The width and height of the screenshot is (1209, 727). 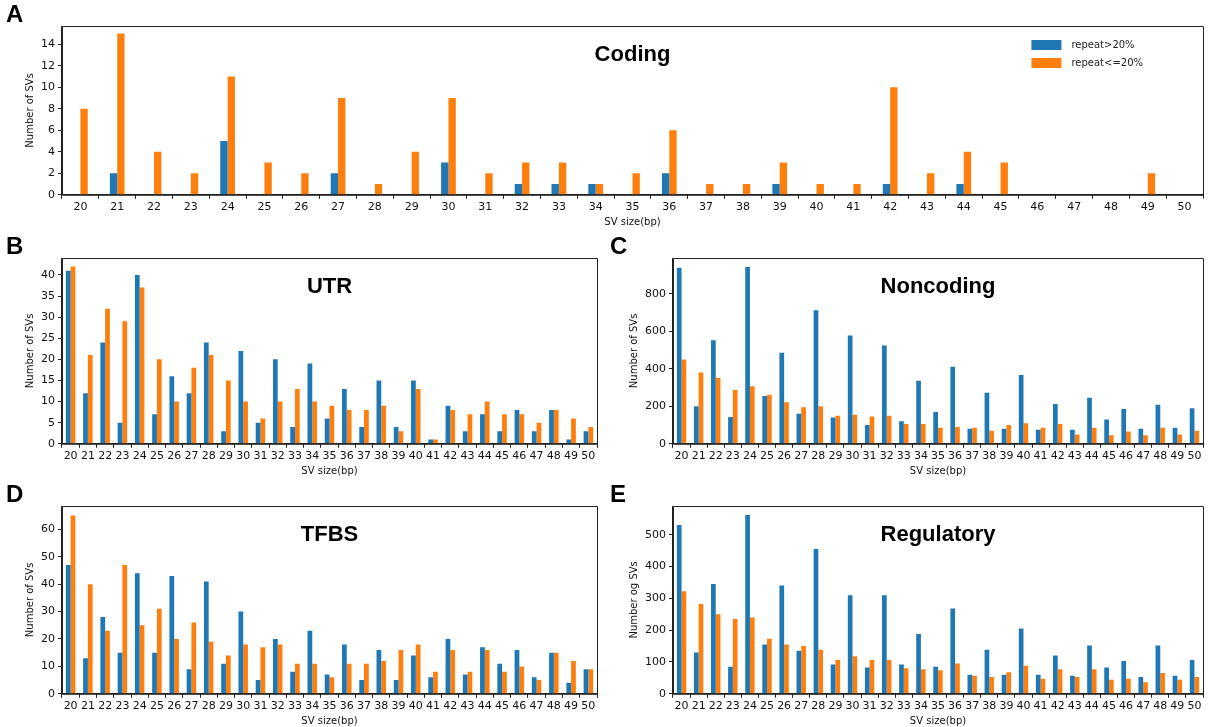 What do you see at coordinates (698, 706) in the screenshot?
I see `x-tick-label: 21` at bounding box center [698, 706].